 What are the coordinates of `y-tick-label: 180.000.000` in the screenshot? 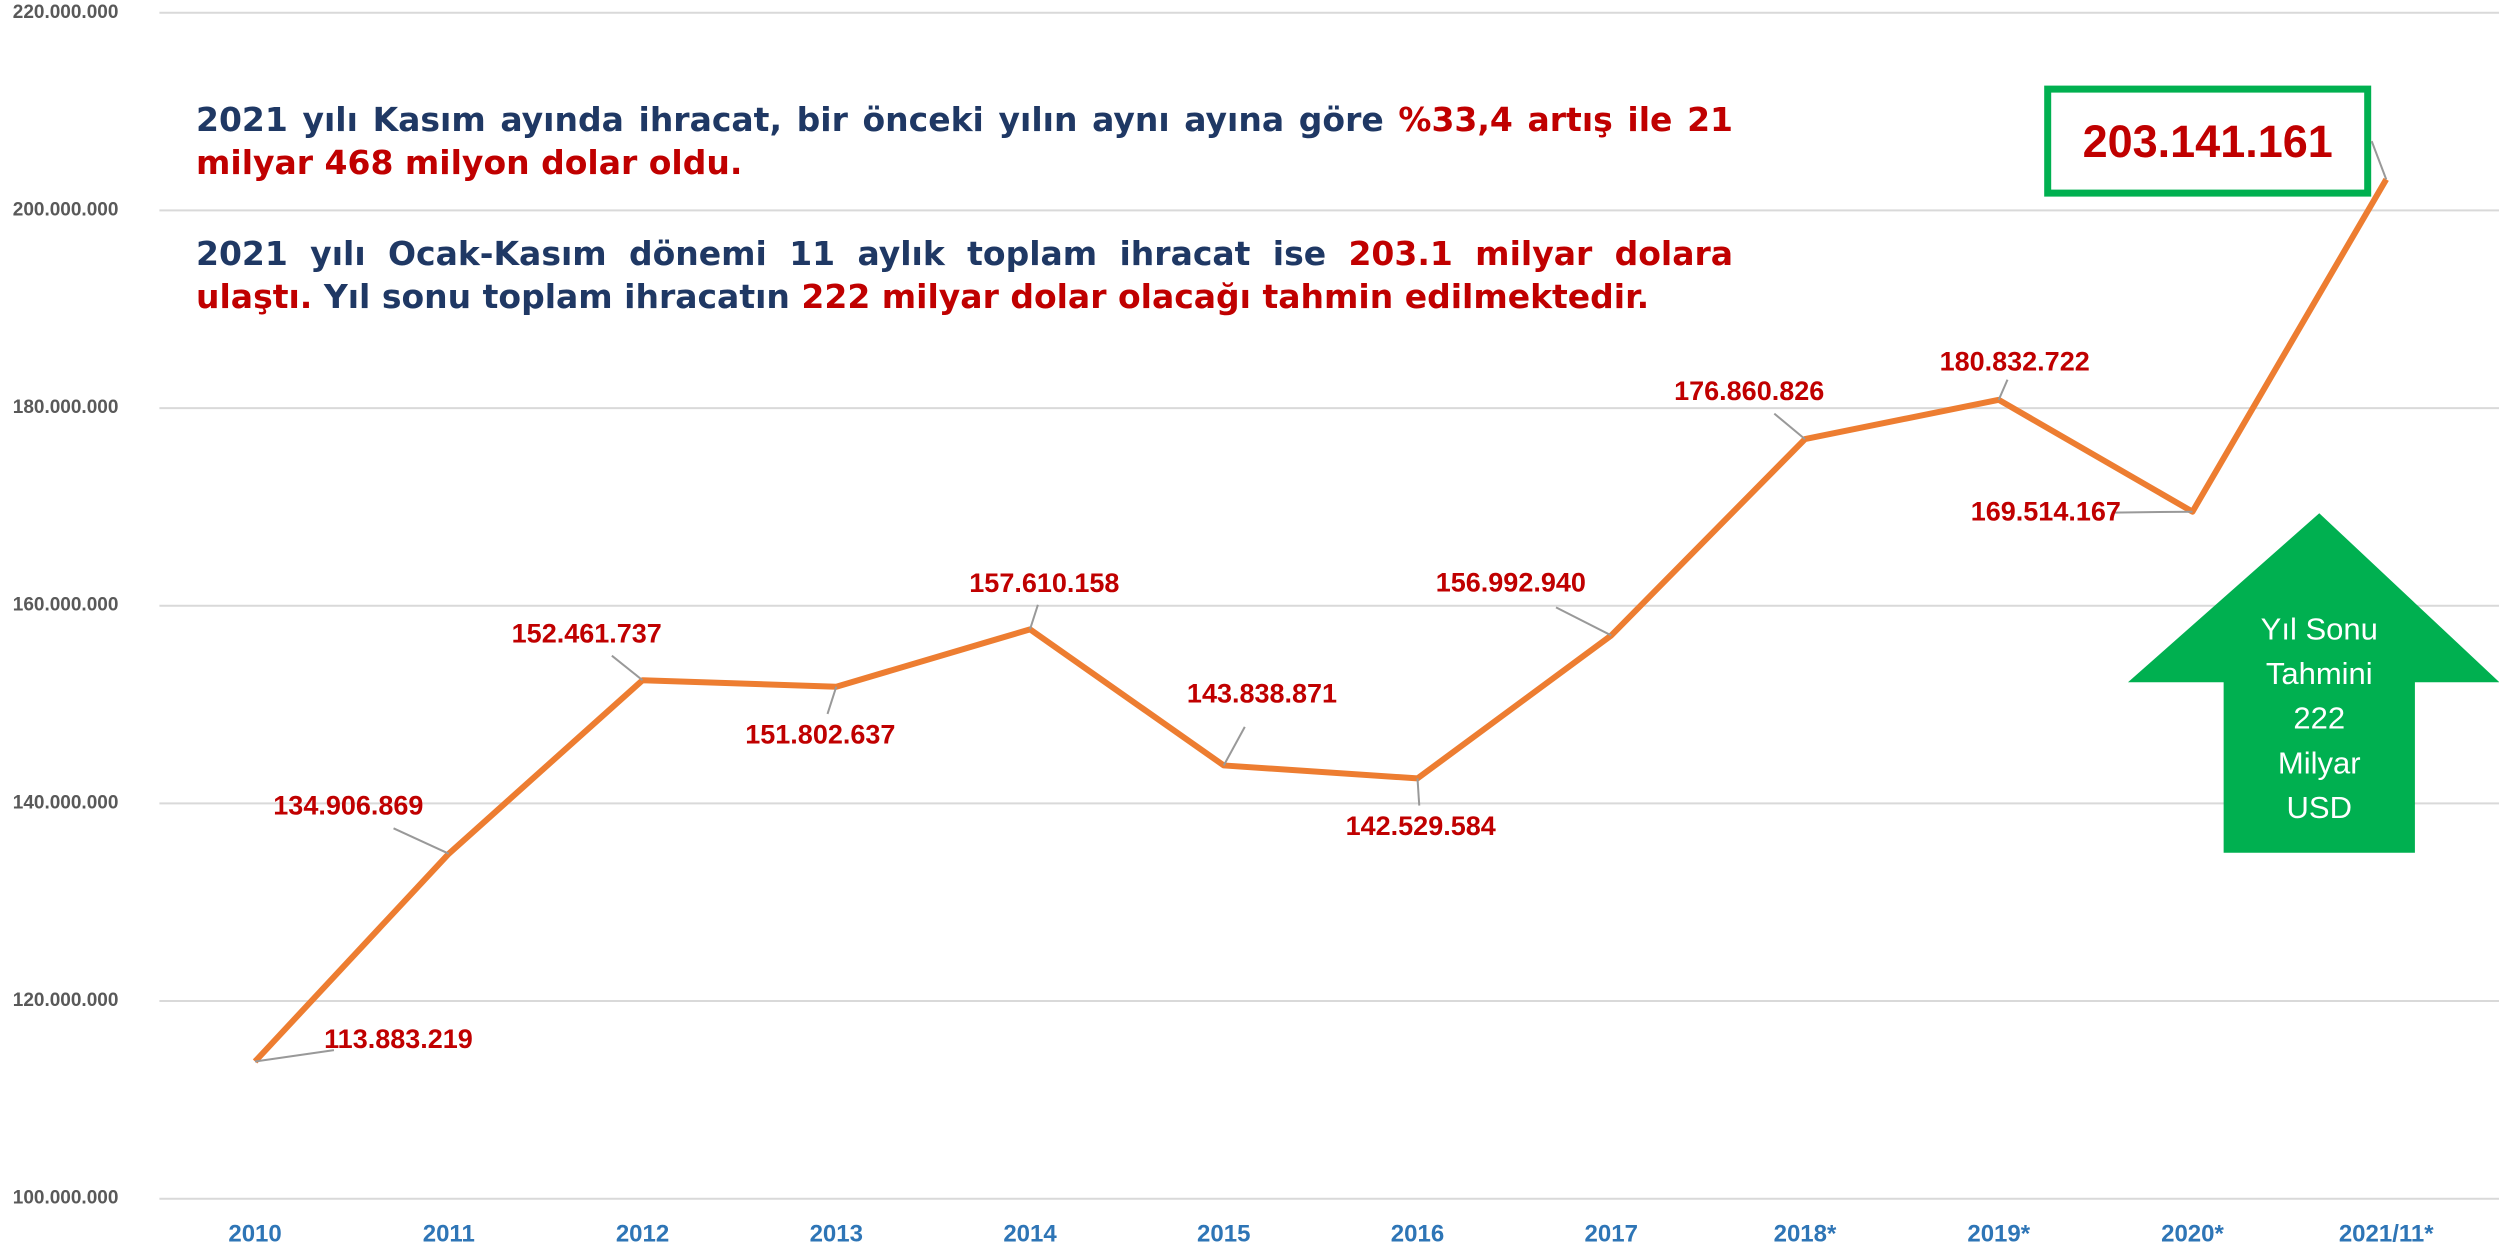 It's located at (66, 407).